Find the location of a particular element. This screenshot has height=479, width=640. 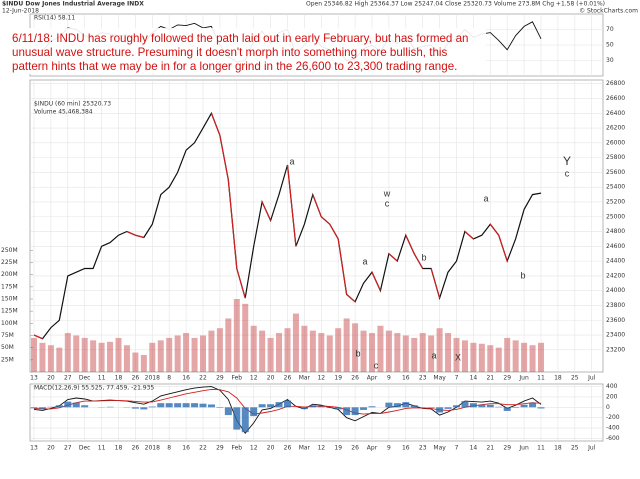

wave-label: Y is located at coordinates (567, 161).